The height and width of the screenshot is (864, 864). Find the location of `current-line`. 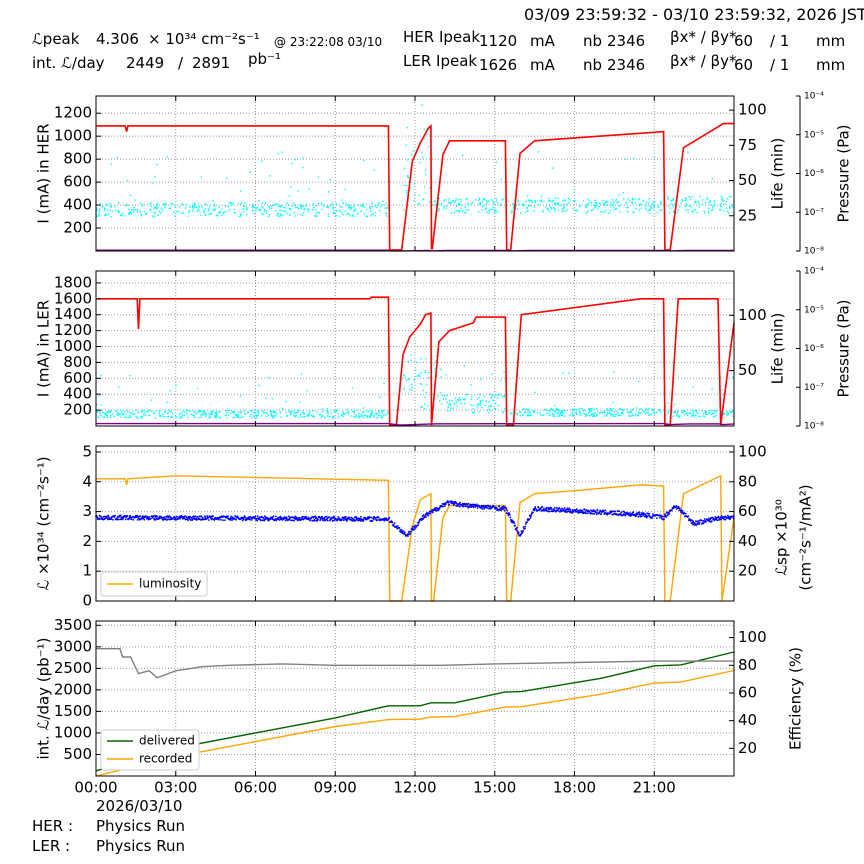

current-line is located at coordinates (415, 186).